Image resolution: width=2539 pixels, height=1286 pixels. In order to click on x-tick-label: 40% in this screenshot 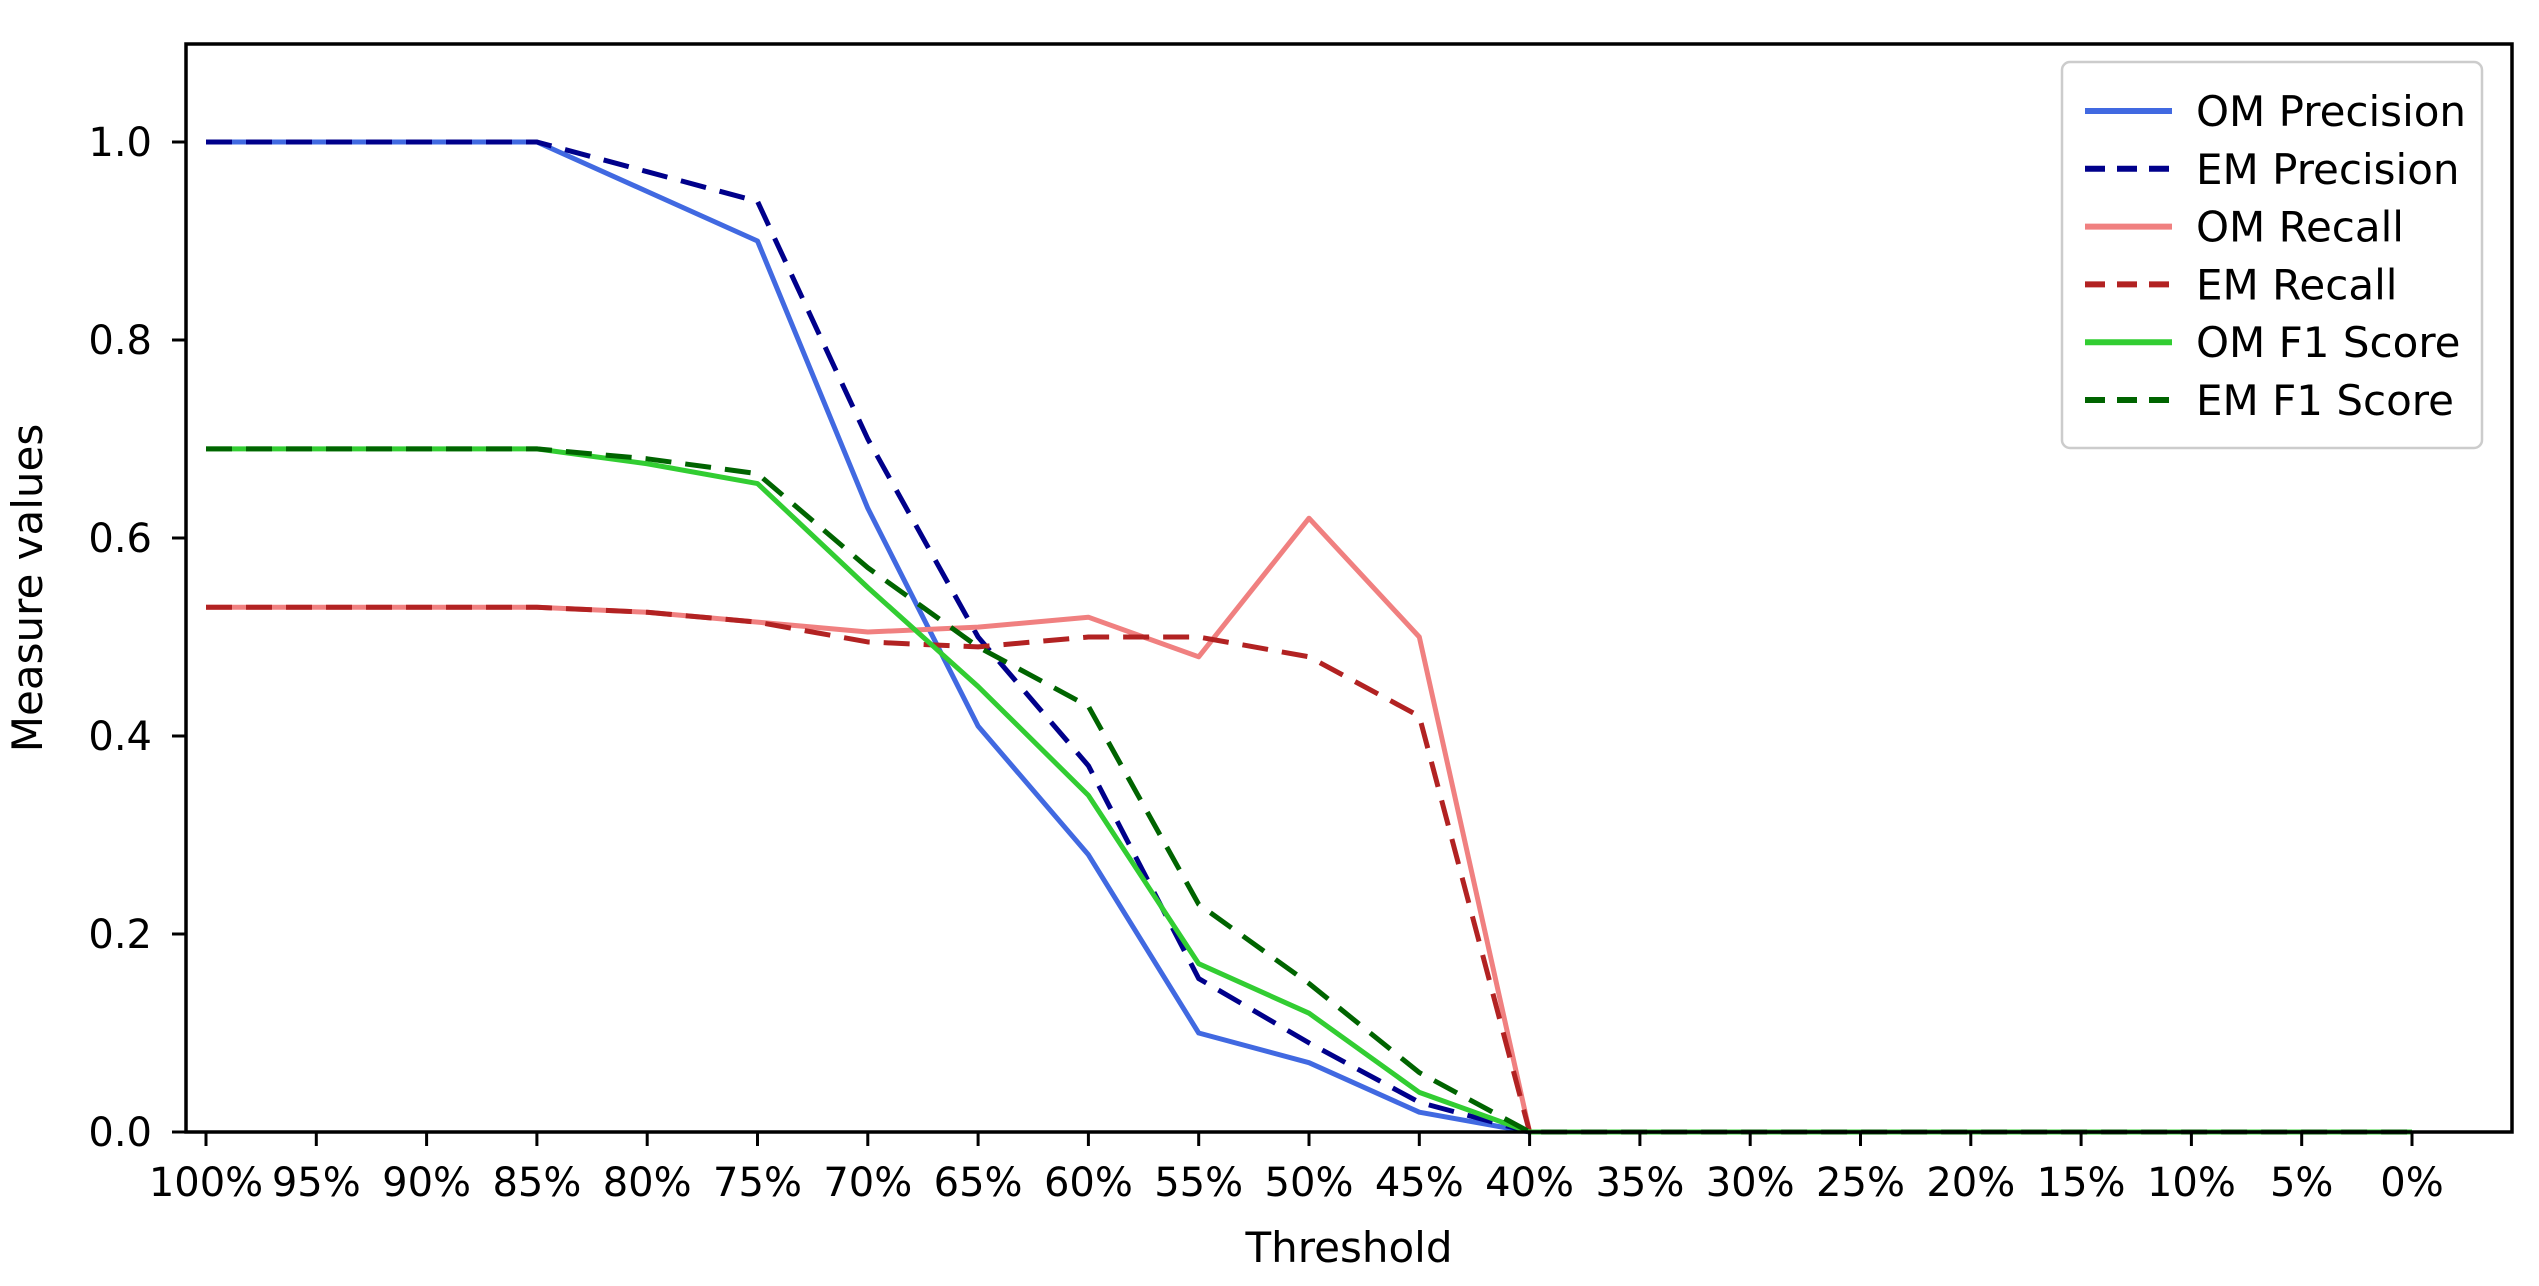, I will do `click(1529, 1183)`.